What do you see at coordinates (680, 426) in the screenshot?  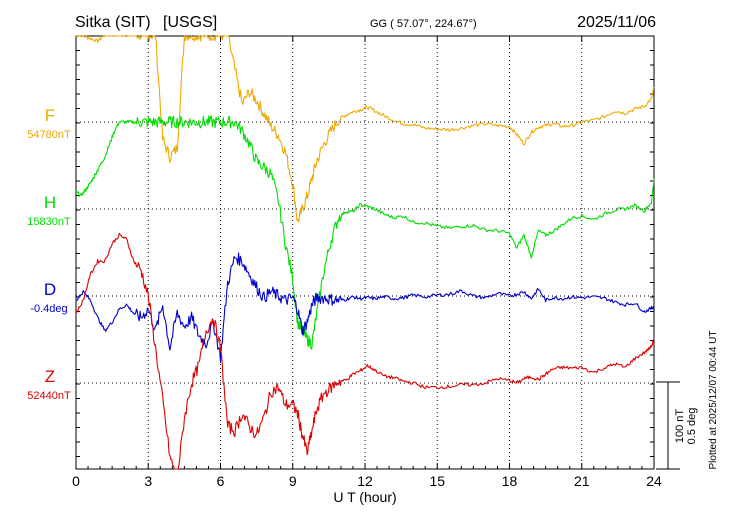 I see `scale-nt-label: 100 nT` at bounding box center [680, 426].